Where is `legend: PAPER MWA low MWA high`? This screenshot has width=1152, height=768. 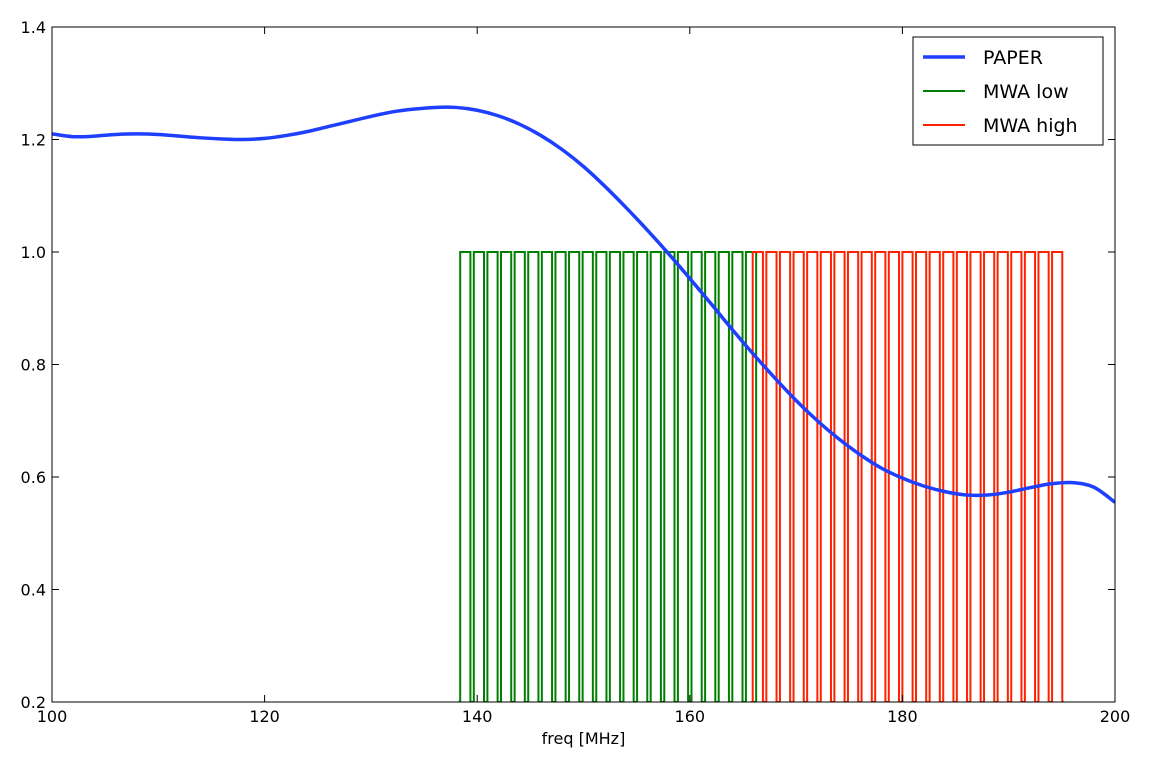 legend: PAPER MWA low MWA high is located at coordinates (1008, 91).